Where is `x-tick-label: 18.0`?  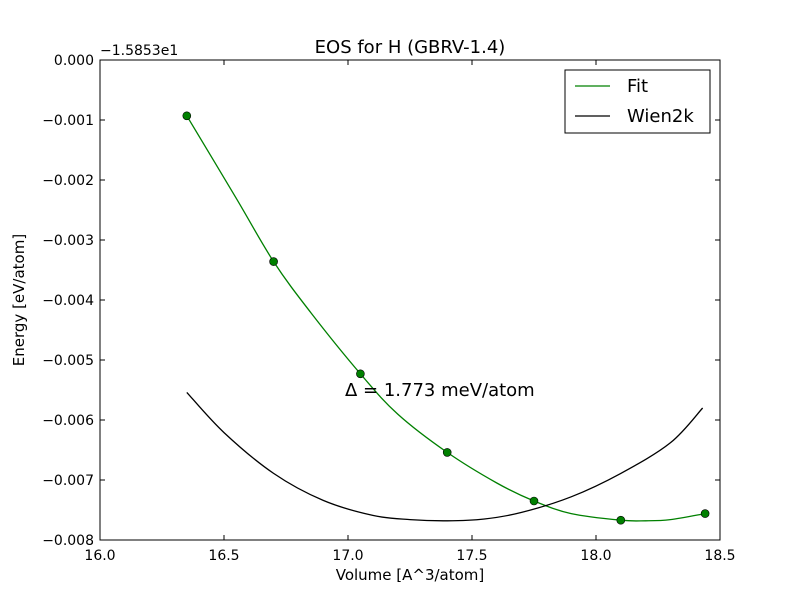 x-tick-label: 18.0 is located at coordinates (595, 556).